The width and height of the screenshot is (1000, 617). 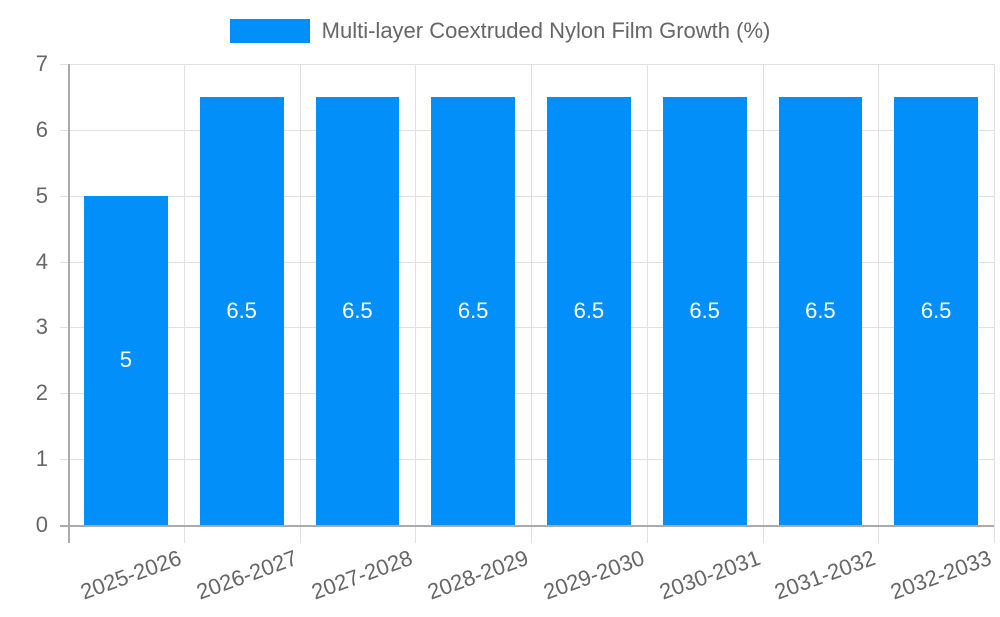 I want to click on y-axis, so click(x=69, y=303).